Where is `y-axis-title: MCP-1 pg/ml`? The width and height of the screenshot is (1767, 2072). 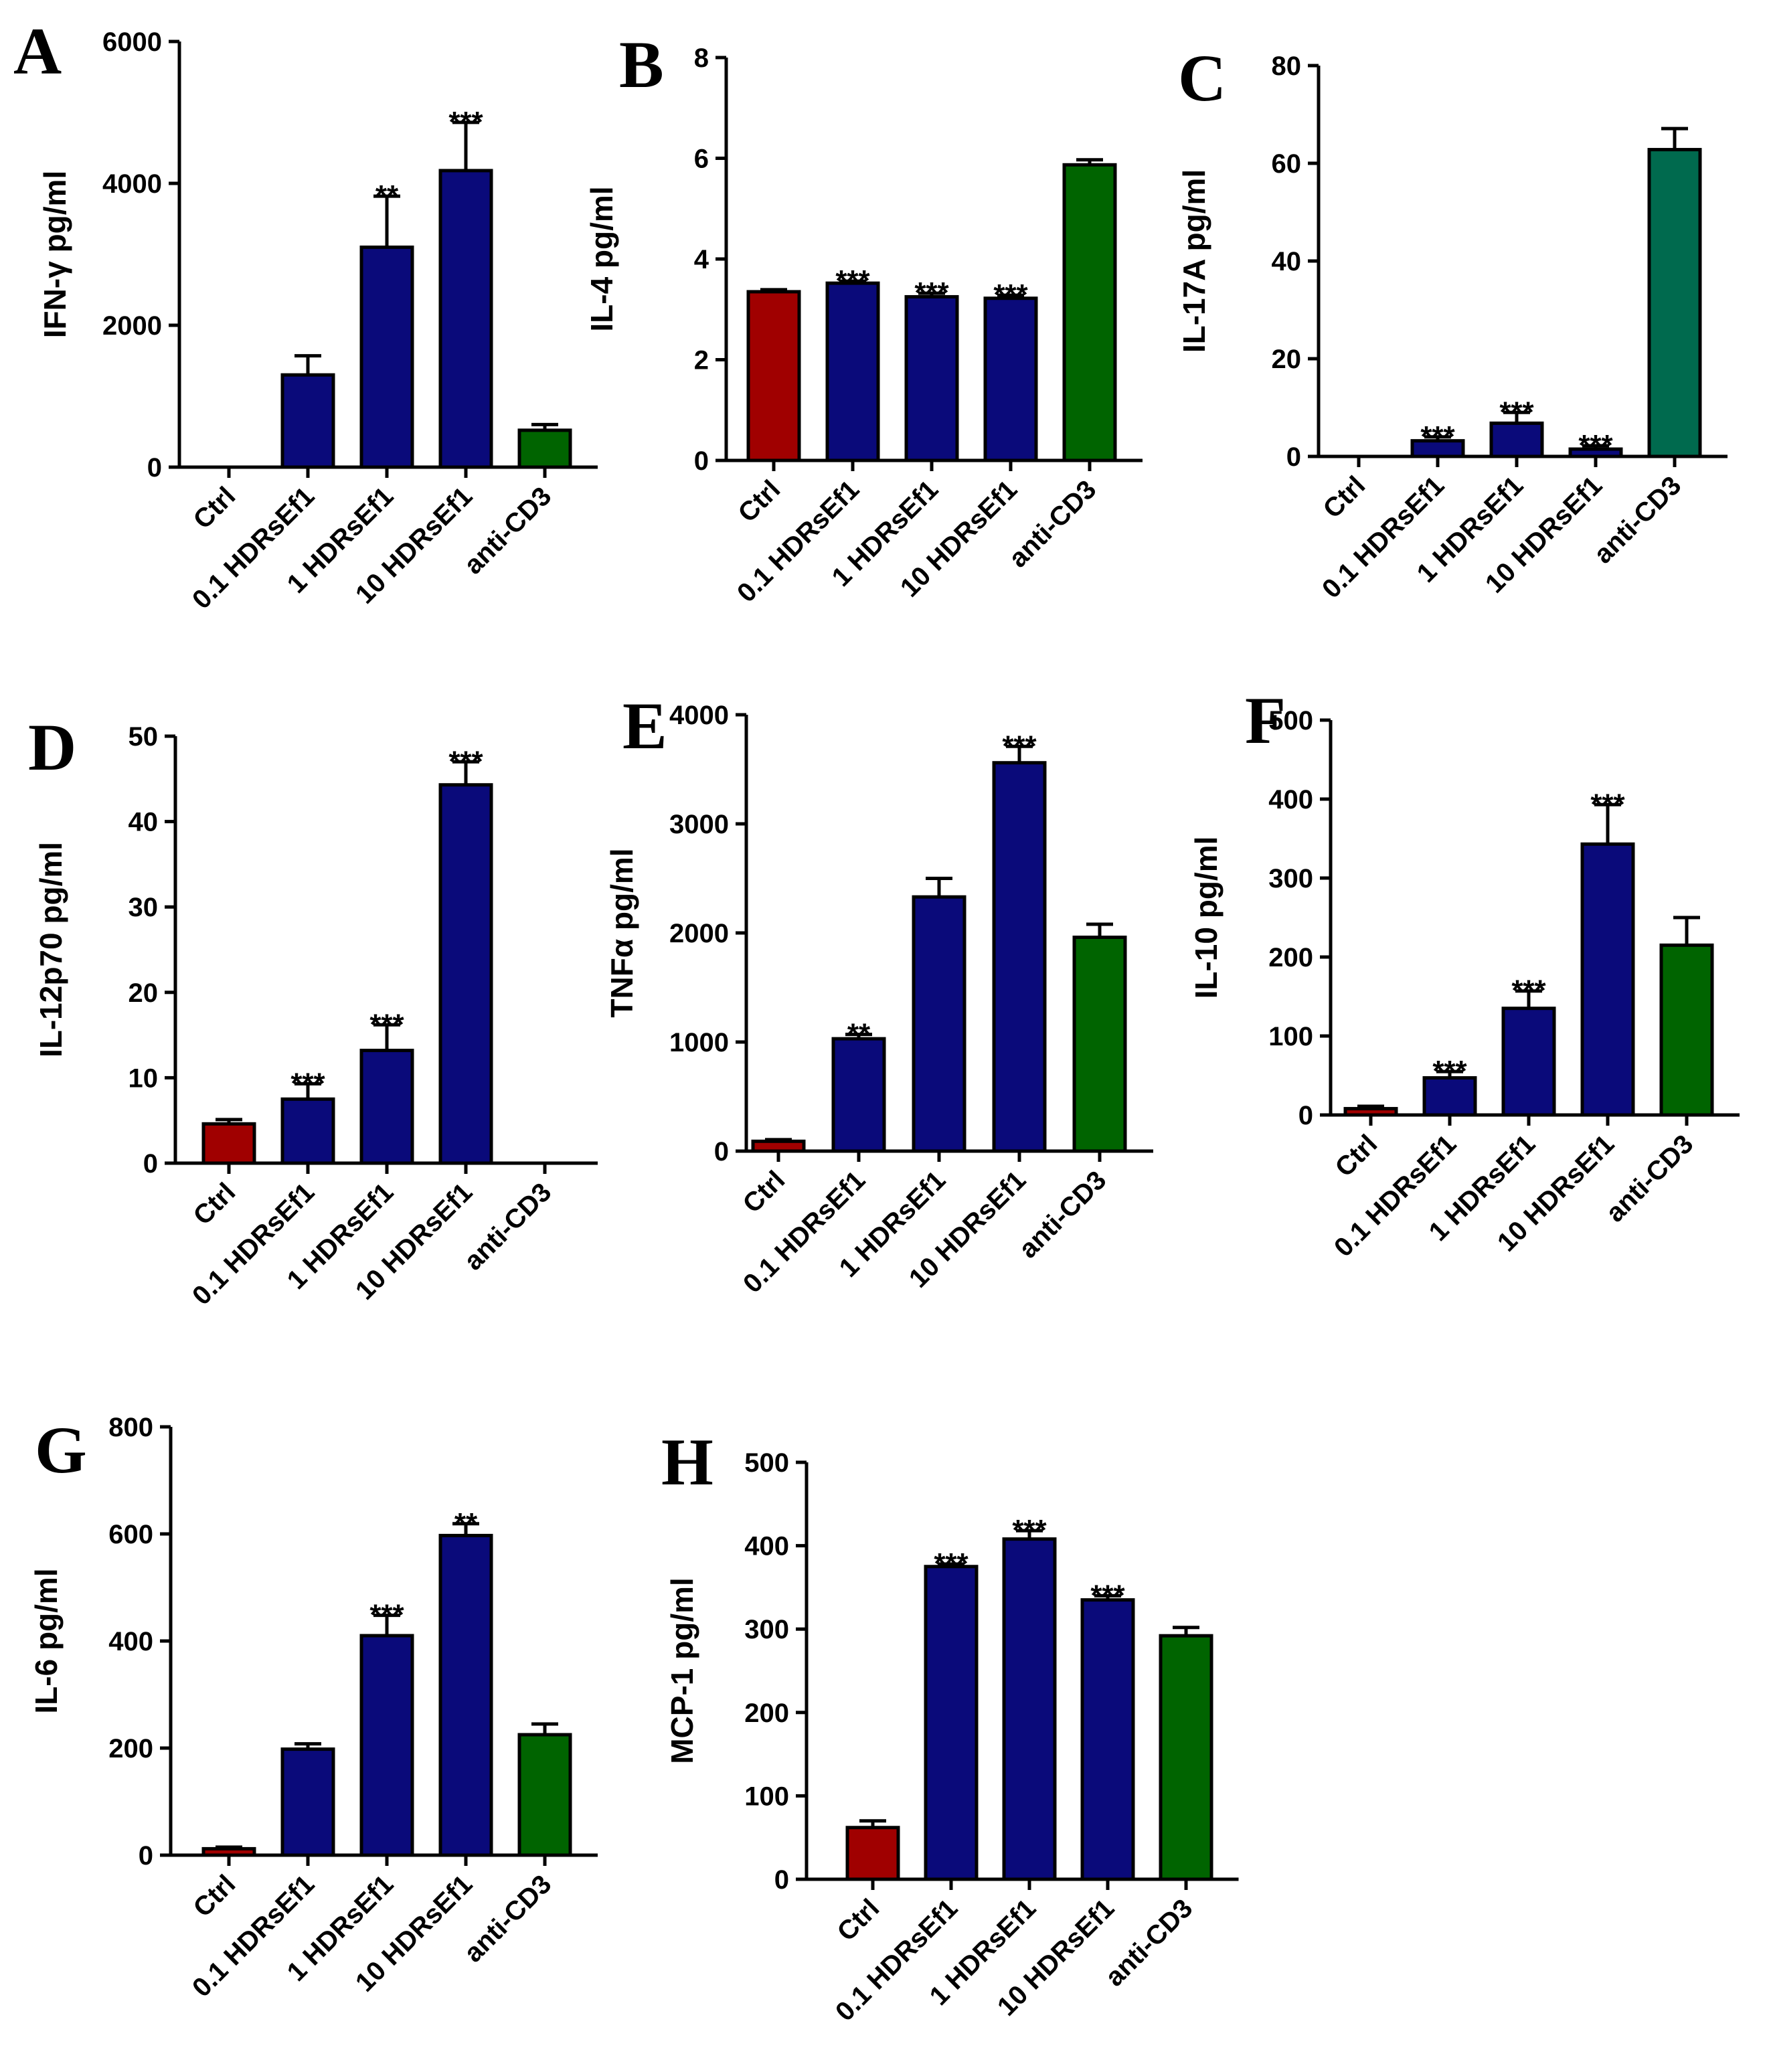
y-axis-title: MCP-1 pg/ml is located at coordinates (682, 1670).